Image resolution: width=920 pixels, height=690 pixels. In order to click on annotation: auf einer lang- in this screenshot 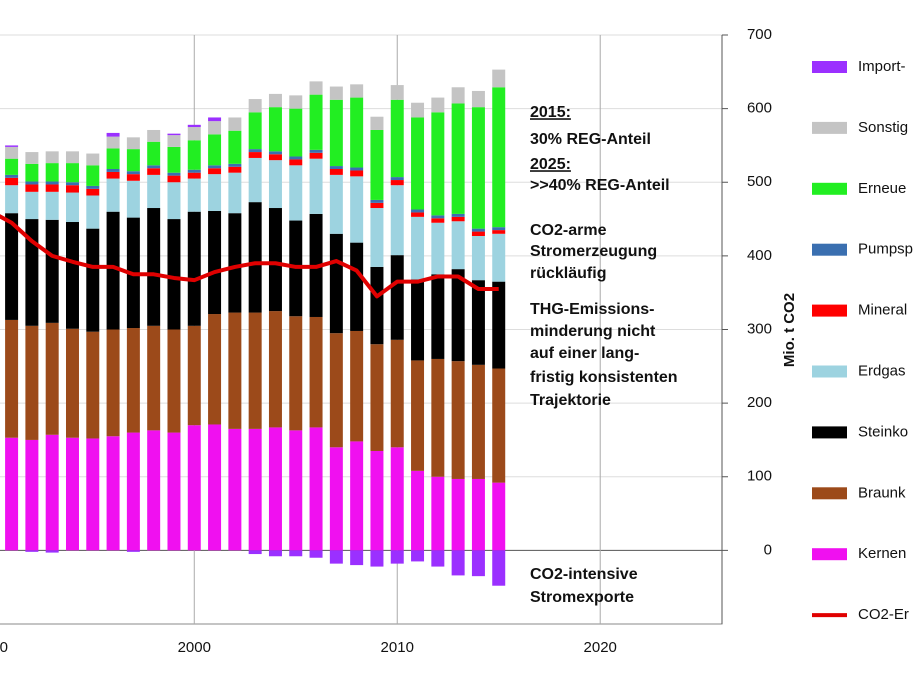, I will do `click(584, 353)`.